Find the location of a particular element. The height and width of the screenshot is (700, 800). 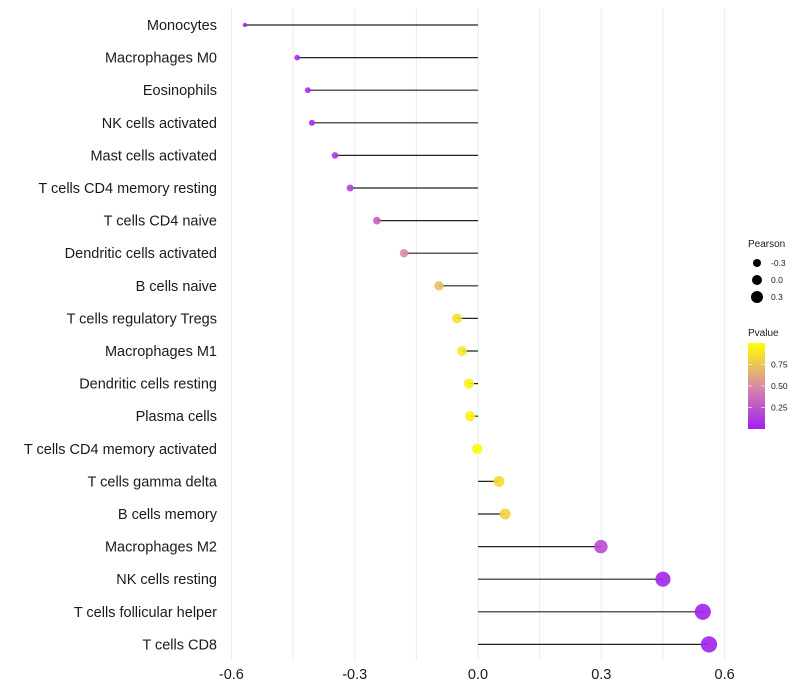

x-tick-label: -0.6 is located at coordinates (231, 675).